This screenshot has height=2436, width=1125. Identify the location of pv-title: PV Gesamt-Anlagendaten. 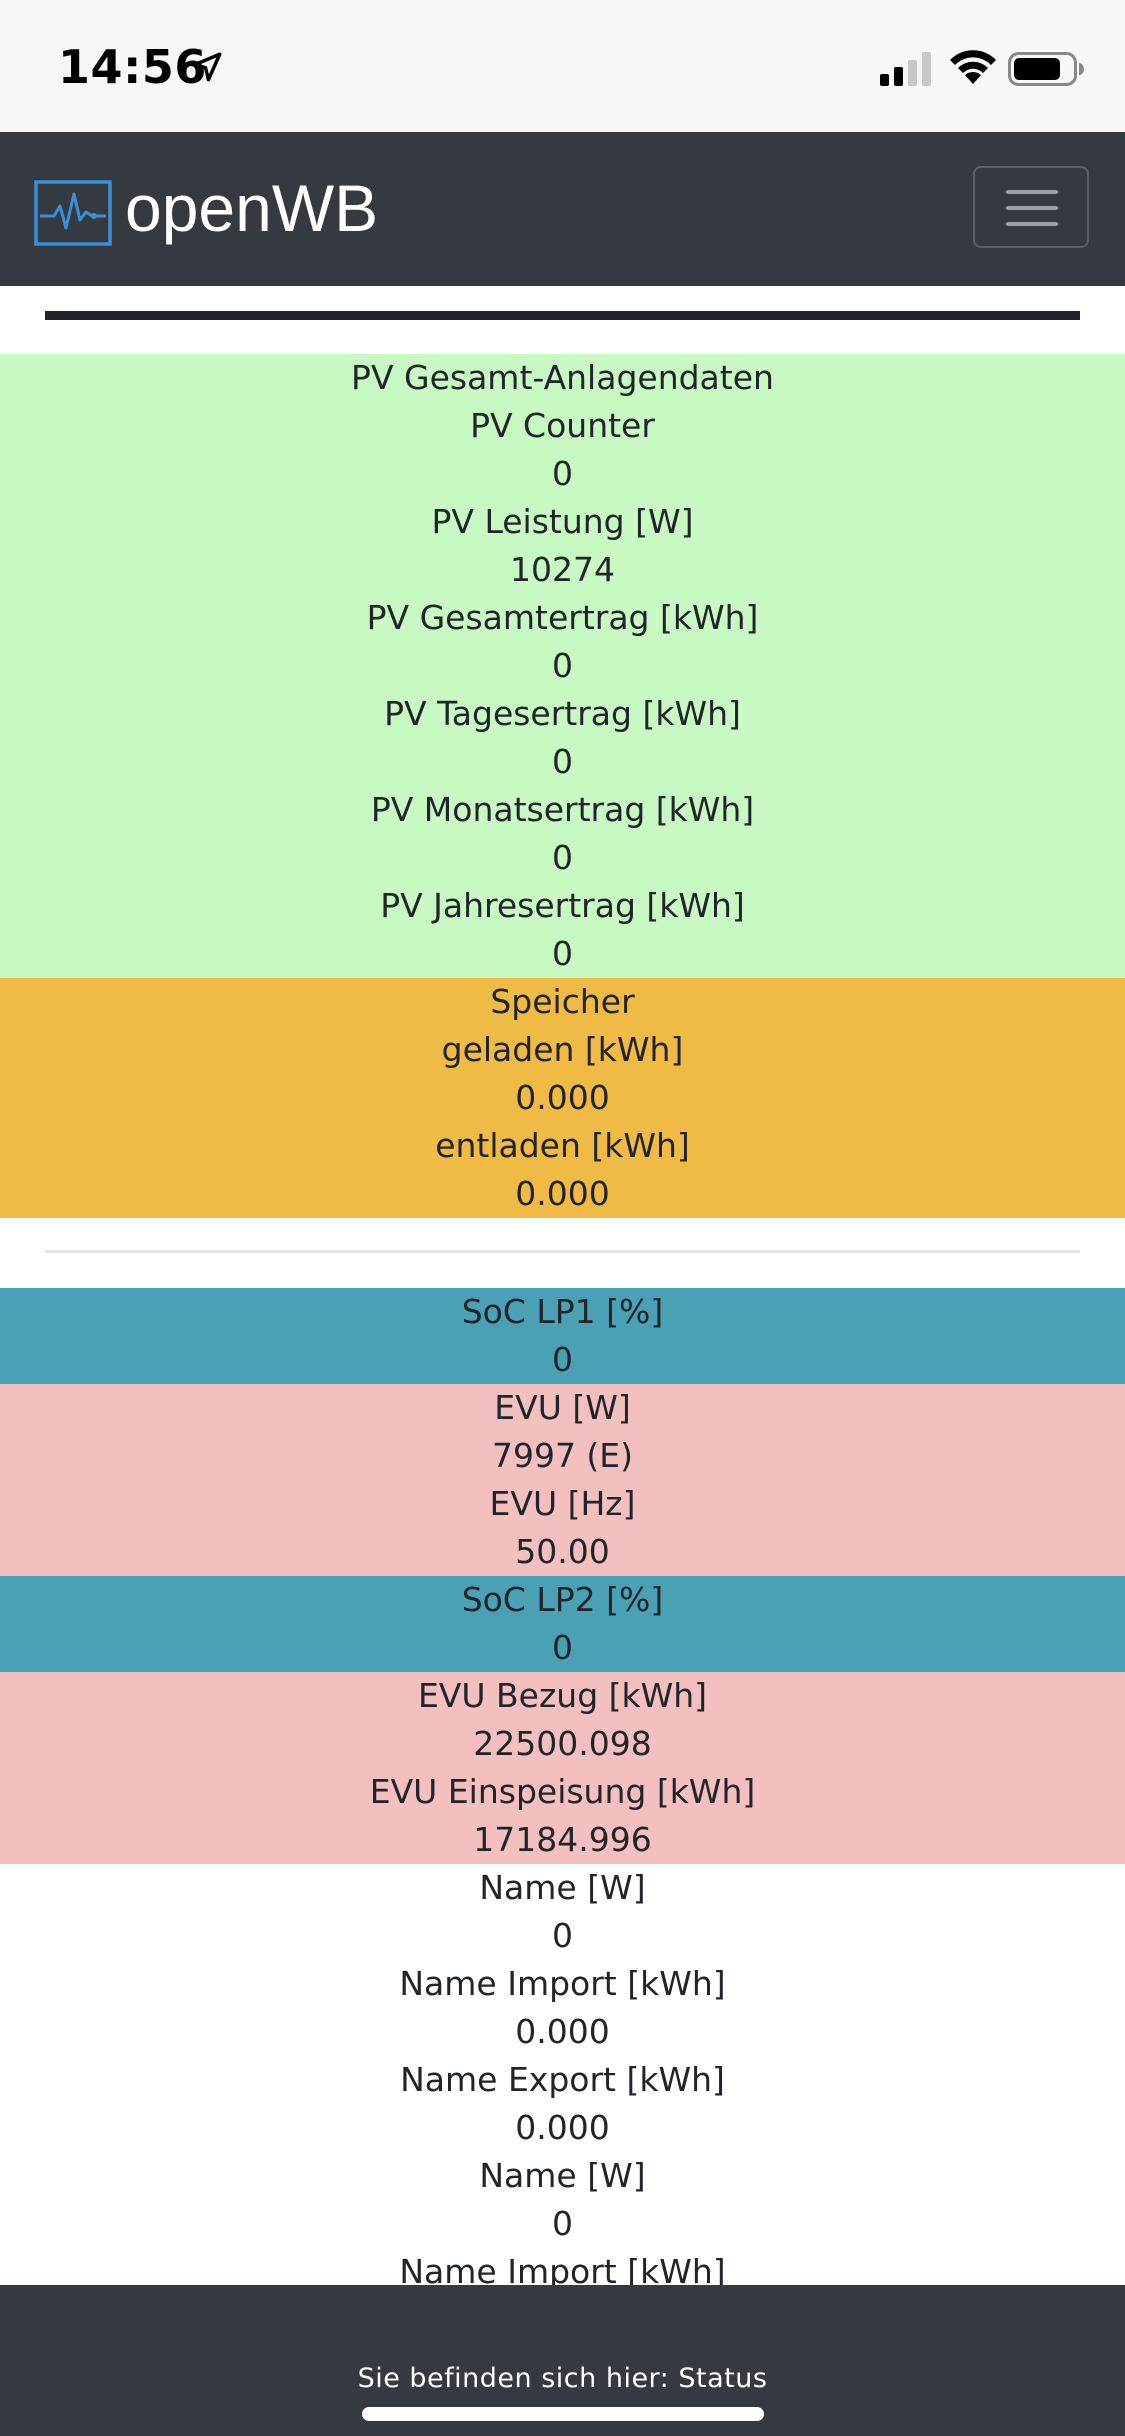
(562, 377).